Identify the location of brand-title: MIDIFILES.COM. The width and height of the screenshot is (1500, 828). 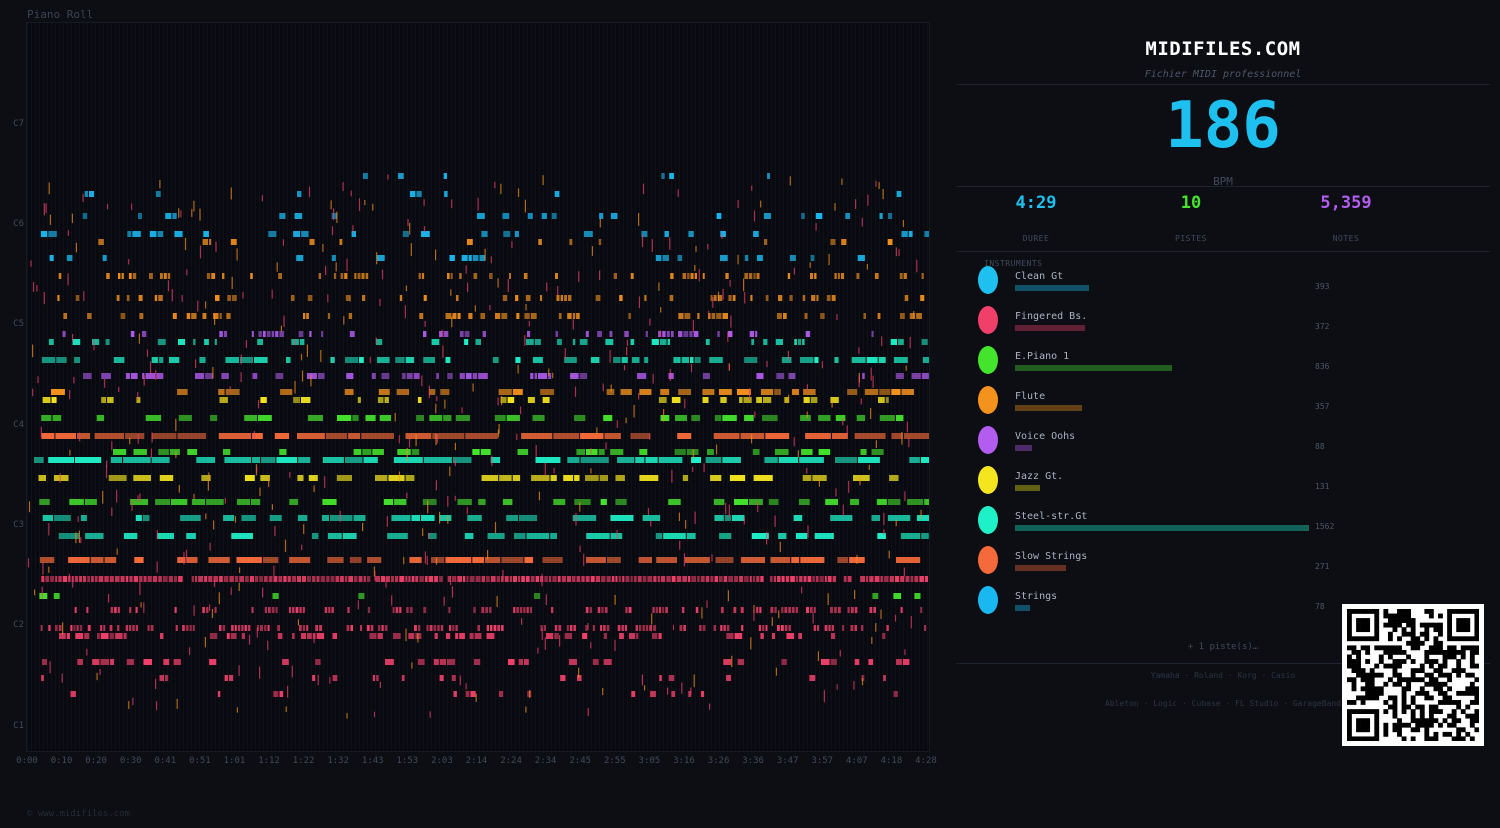
(1223, 49).